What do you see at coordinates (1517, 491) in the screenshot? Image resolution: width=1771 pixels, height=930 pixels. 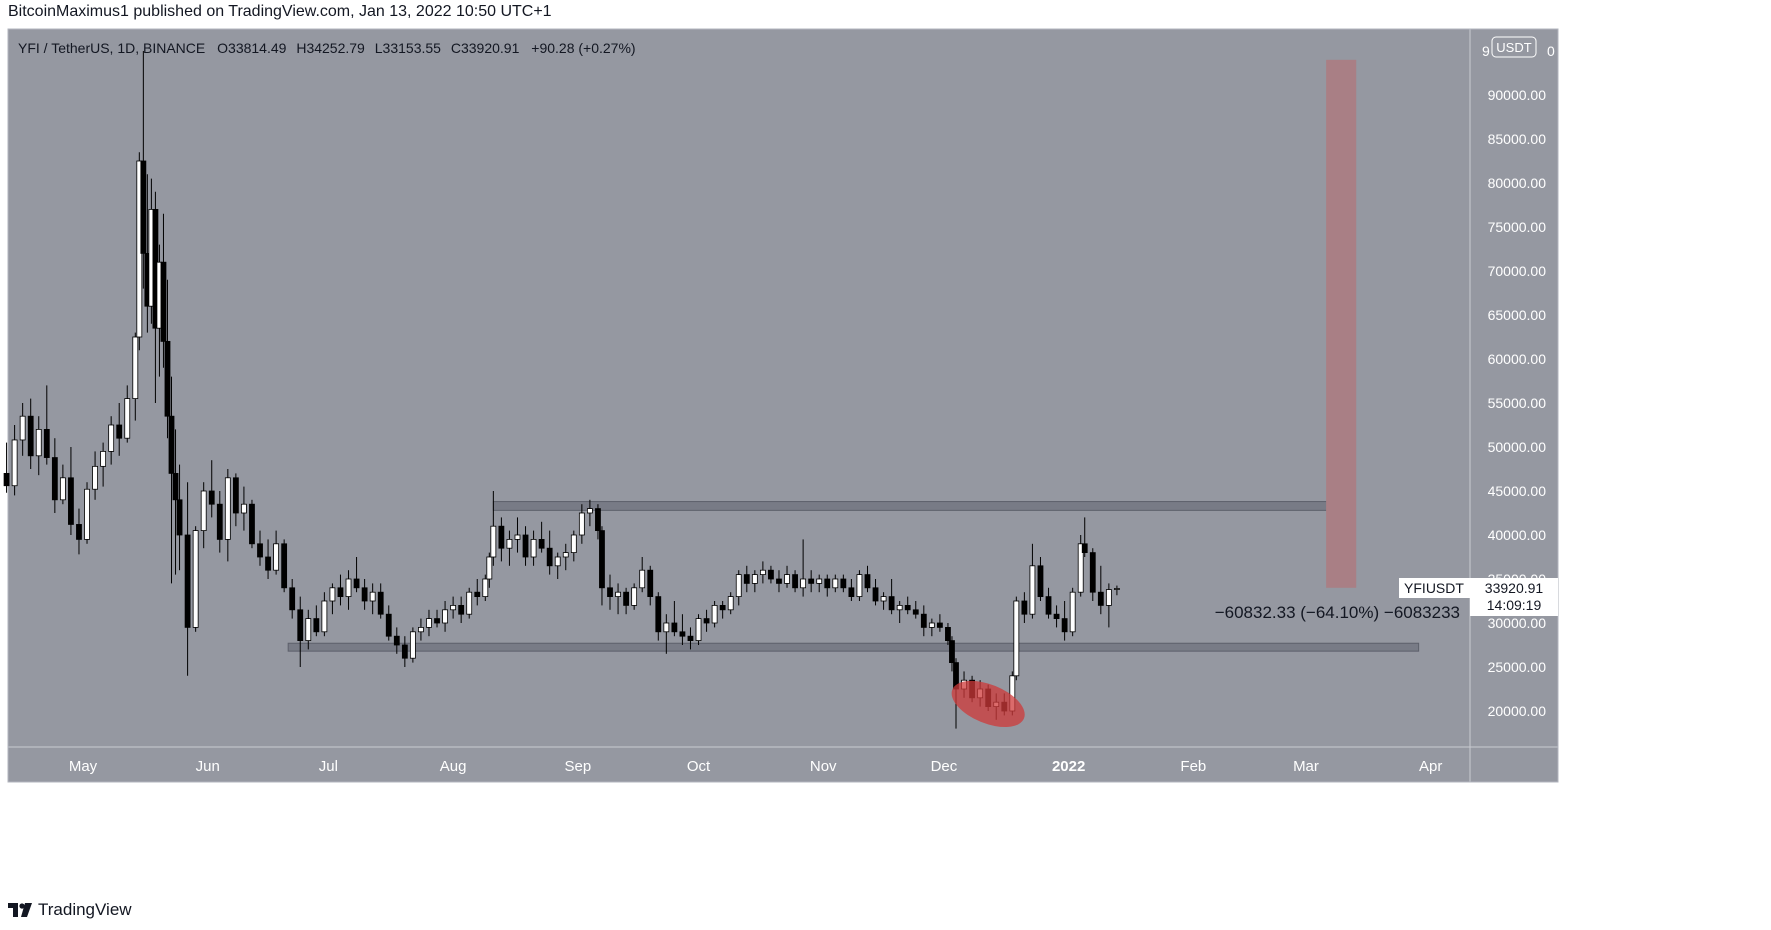 I see `y-tick-label: 45000.00` at bounding box center [1517, 491].